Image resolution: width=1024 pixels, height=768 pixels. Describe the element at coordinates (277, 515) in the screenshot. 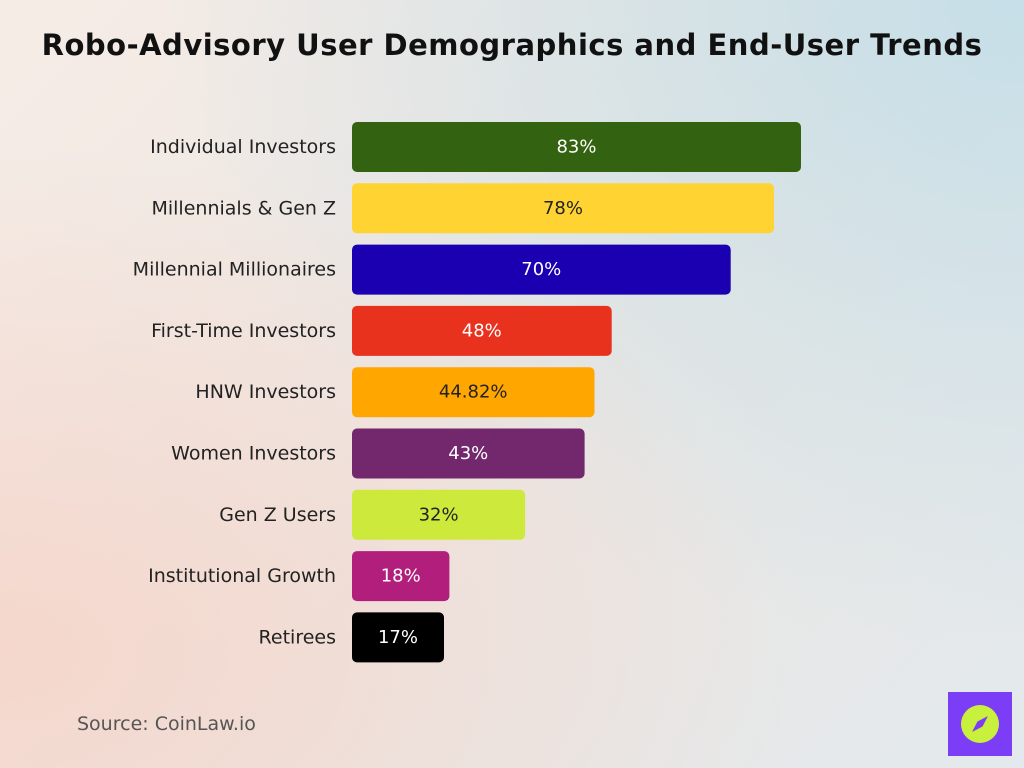

I see `category-label-6: Gen Z Users` at that location.